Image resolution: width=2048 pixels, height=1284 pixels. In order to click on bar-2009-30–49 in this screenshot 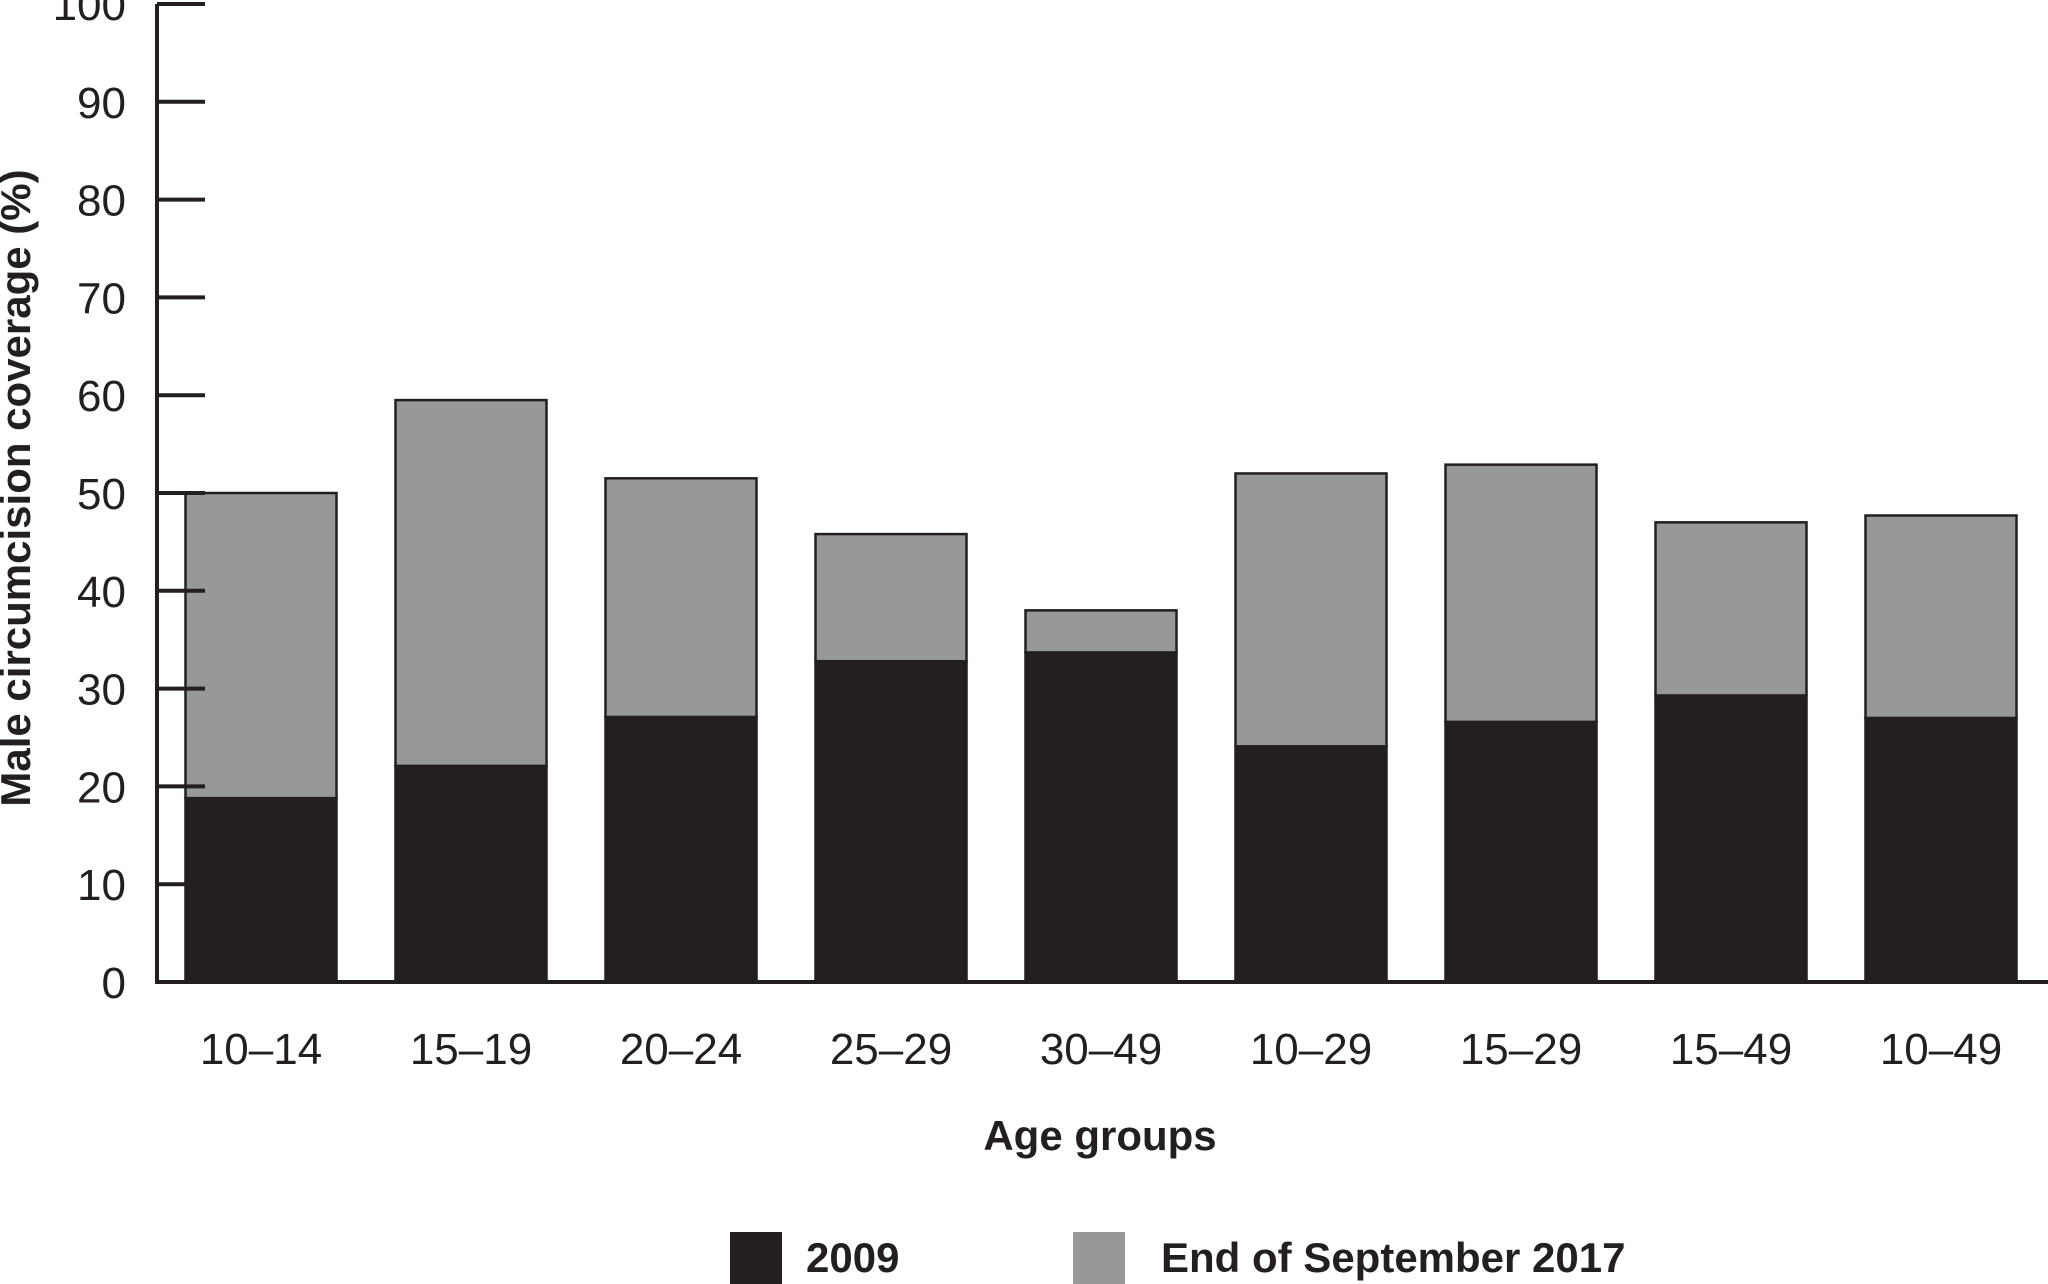, I will do `click(1101, 817)`.